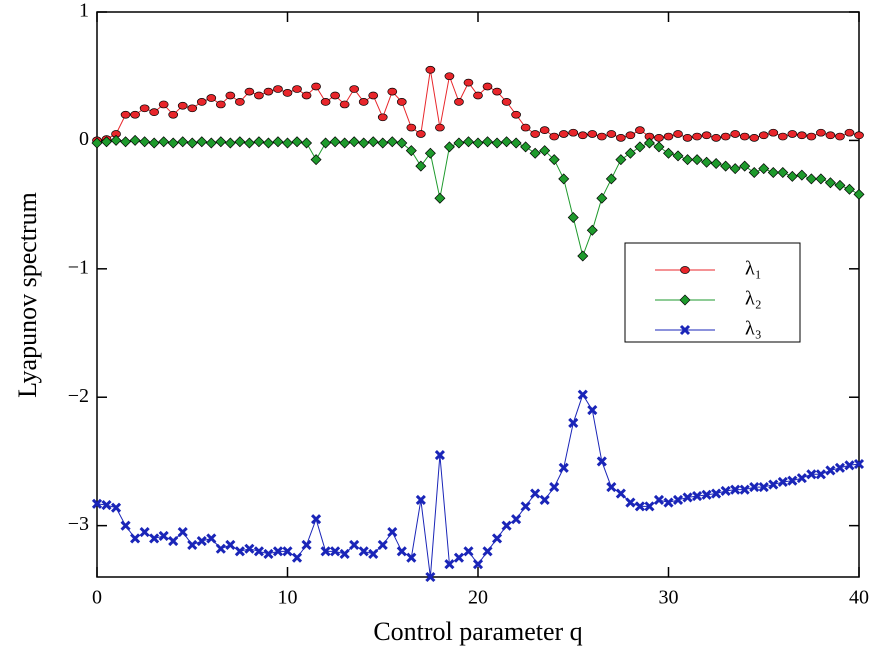  Describe the element at coordinates (97, 598) in the screenshot. I see `x-tick-label: 0` at that location.